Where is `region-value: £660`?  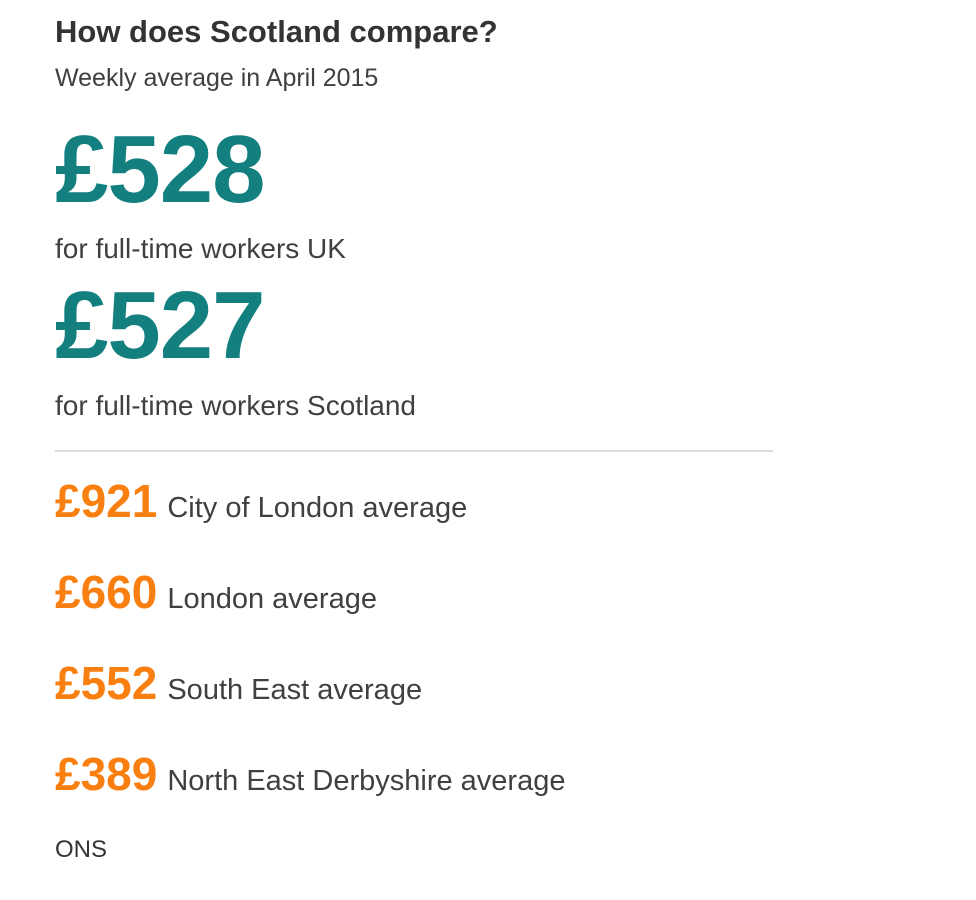 region-value: £660 is located at coordinates (106, 592).